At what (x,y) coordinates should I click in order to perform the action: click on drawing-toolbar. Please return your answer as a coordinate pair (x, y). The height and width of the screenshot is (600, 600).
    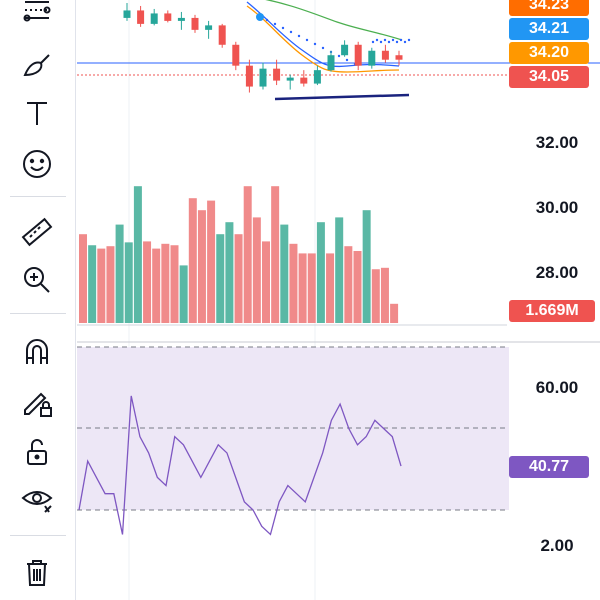
    Looking at the image, I should click on (38, 300).